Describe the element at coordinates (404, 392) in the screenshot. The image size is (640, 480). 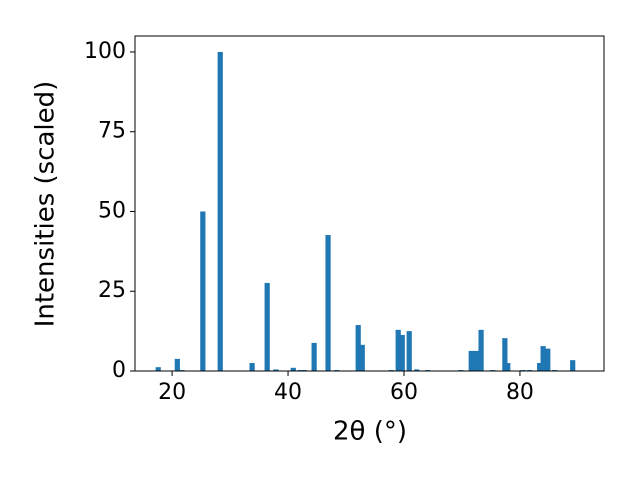
I see `x-tick-label: 60` at that location.